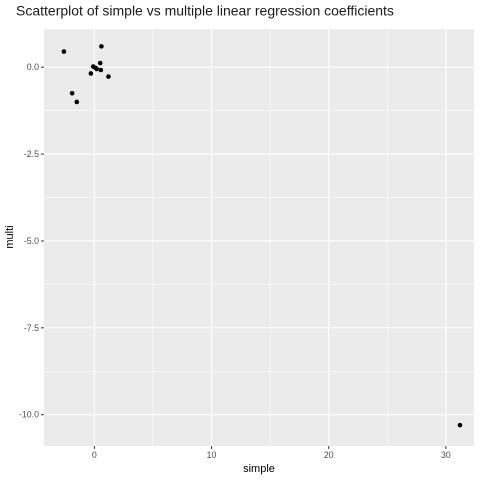 This screenshot has width=480, height=480. Describe the element at coordinates (94, 455) in the screenshot. I see `x-tick-label: 0` at that location.